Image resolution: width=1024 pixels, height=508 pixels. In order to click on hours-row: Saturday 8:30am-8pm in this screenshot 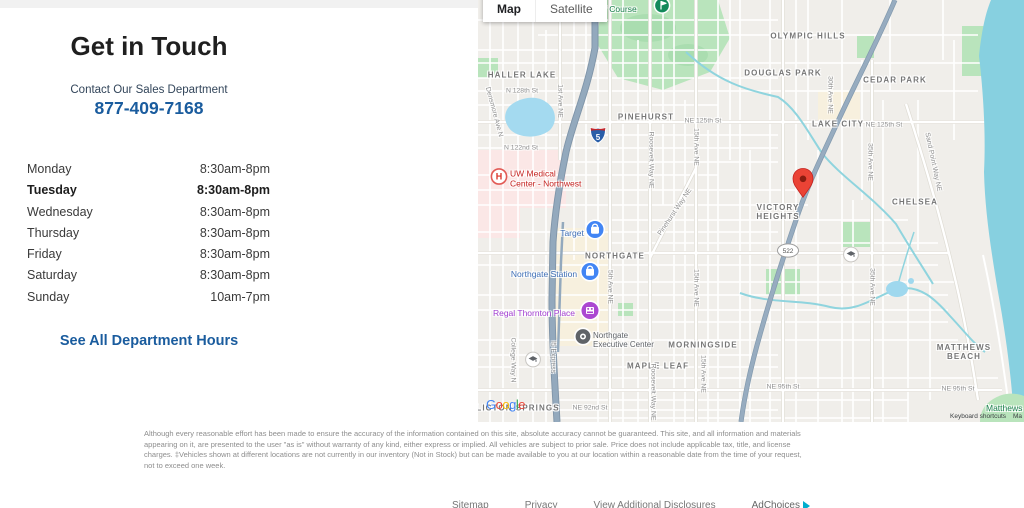, I will do `click(149, 275)`.